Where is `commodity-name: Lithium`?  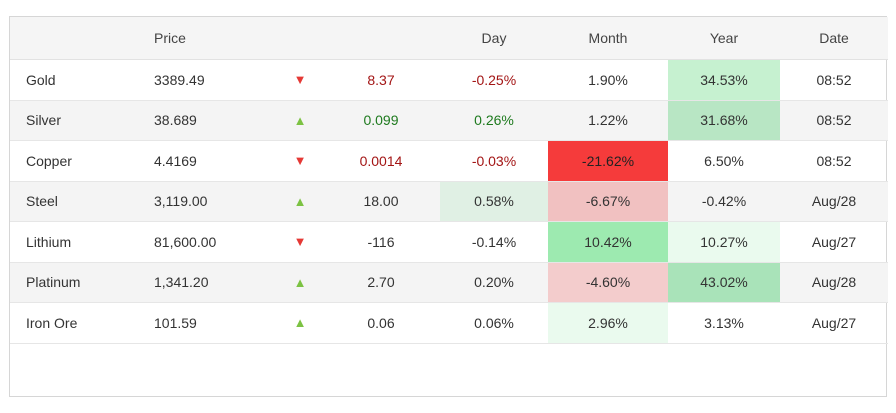
commodity-name: Lithium is located at coordinates (74, 242).